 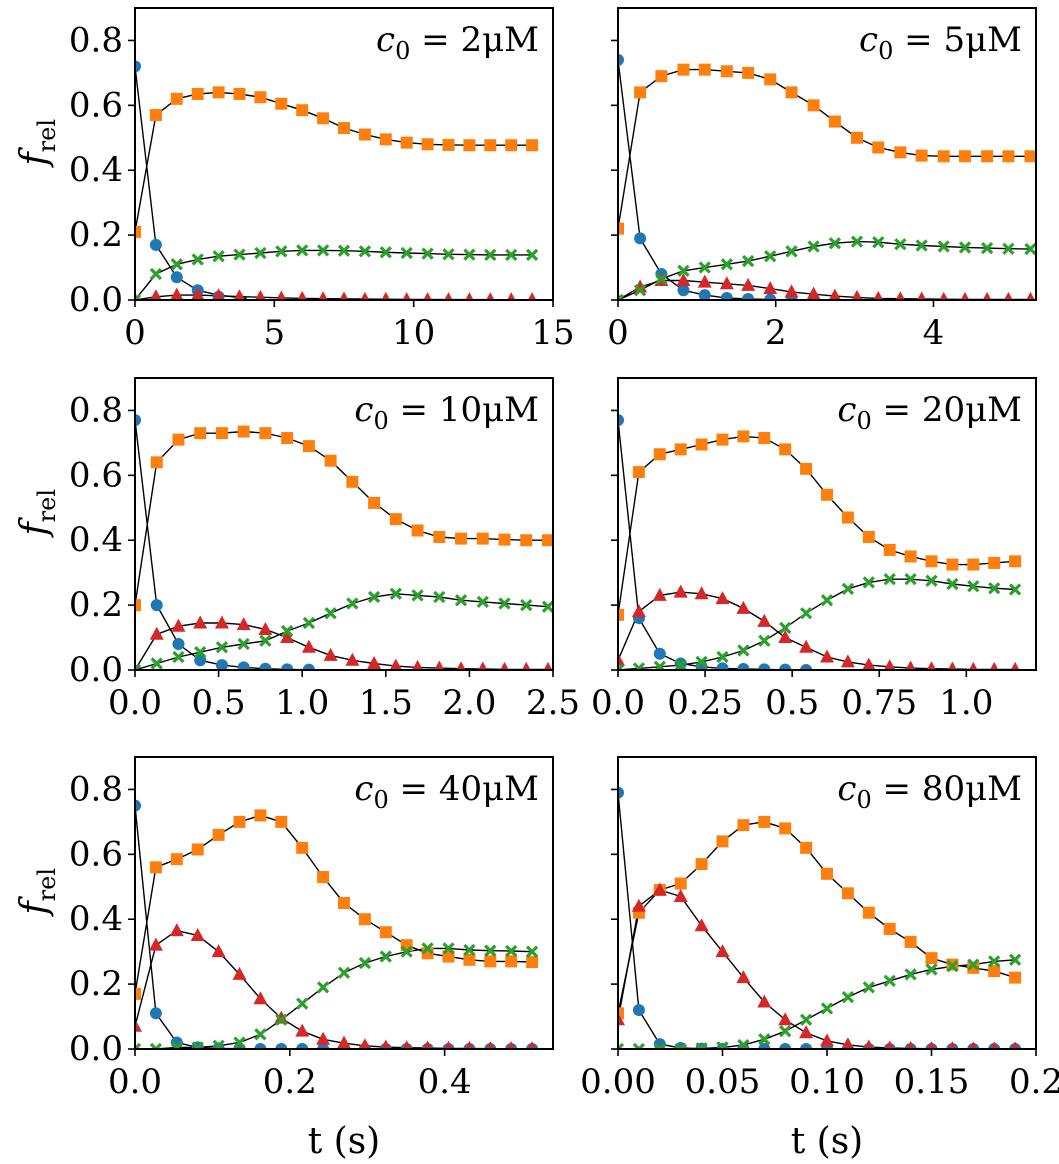 What do you see at coordinates (618, 333) in the screenshot?
I see `x-tick-label: 0` at bounding box center [618, 333].